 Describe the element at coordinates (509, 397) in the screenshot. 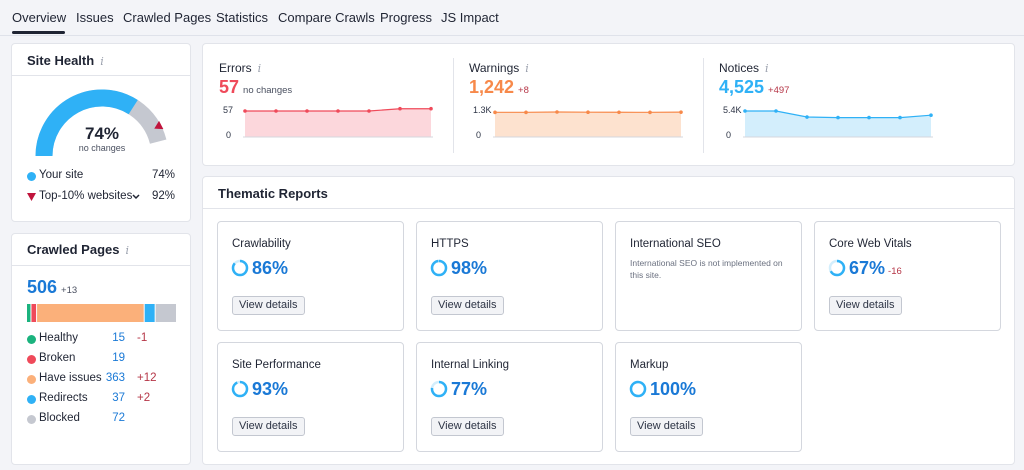

I see `report-card-internal-linking: Internal Linking 77% View details` at that location.